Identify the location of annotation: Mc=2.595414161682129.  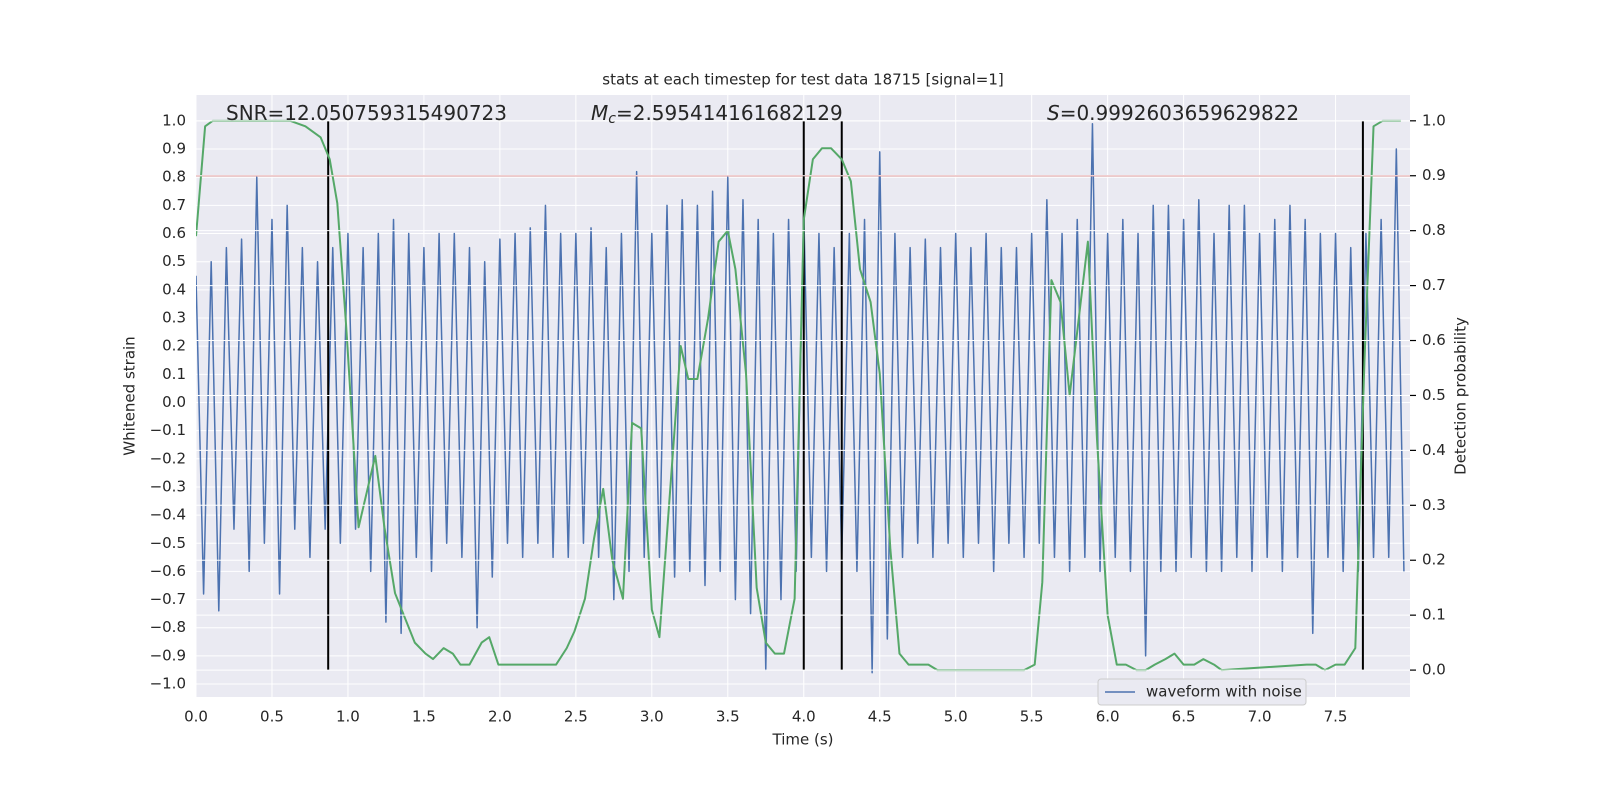
(717, 114).